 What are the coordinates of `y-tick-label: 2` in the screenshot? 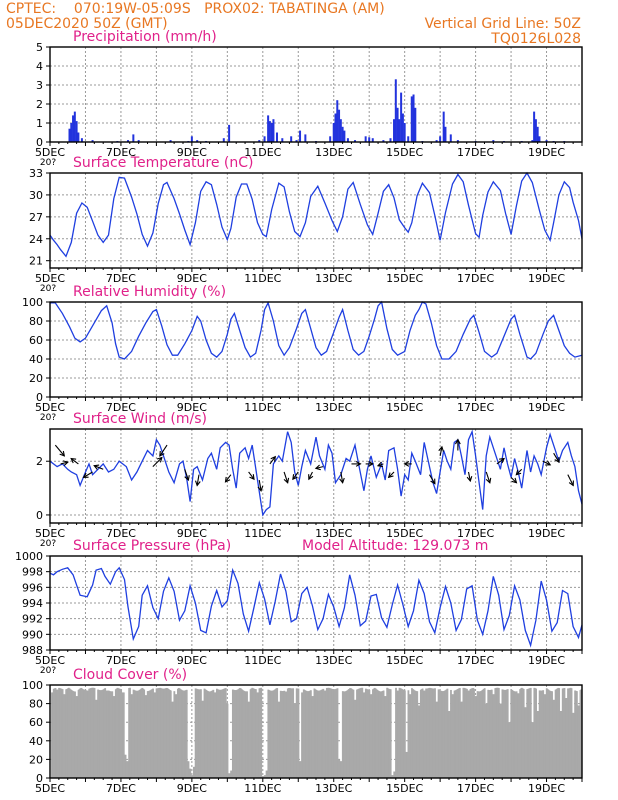 It's located at (39, 461).